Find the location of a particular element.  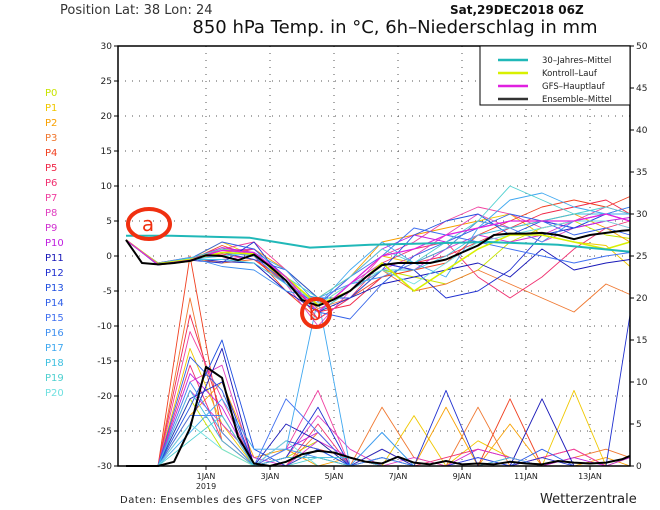

member-label-P8: P8 is located at coordinates (51, 213).